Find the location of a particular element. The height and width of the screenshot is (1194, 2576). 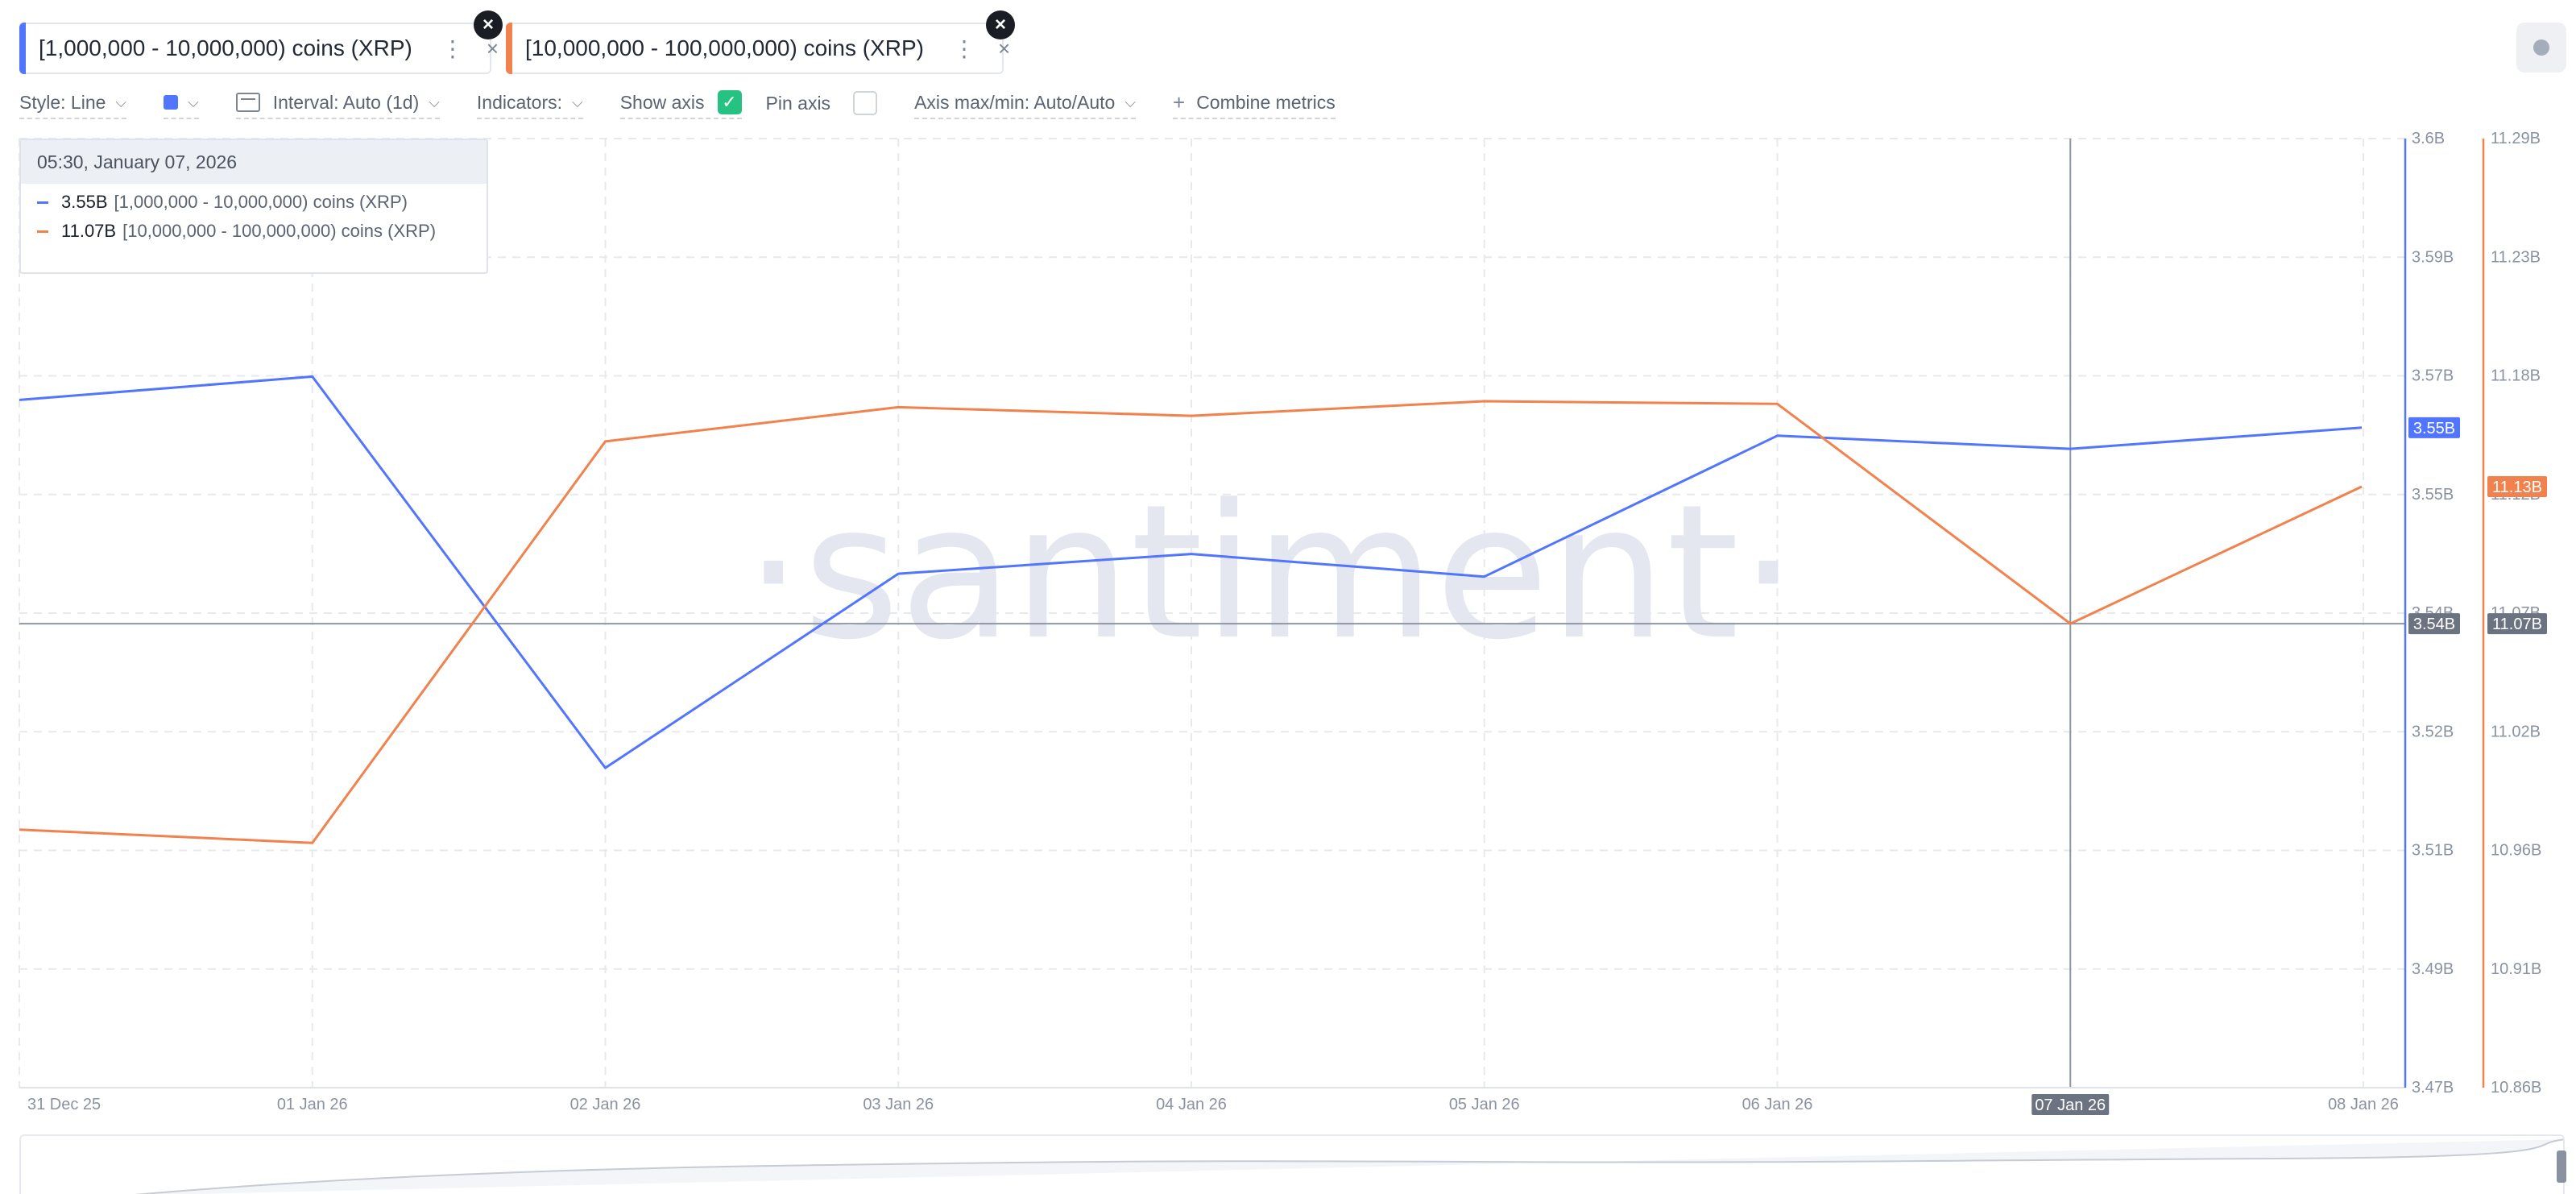

style-select: Style: Line ⌵ is located at coordinates (73, 103).